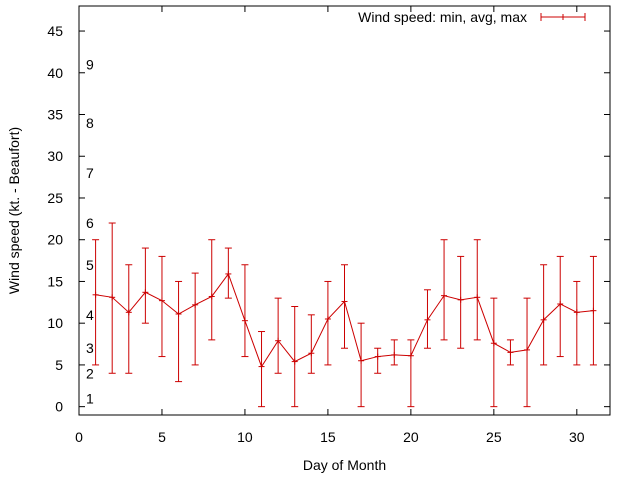 The image size is (640, 480). What do you see at coordinates (55, 156) in the screenshot?
I see `y-tick-label: 30` at bounding box center [55, 156].